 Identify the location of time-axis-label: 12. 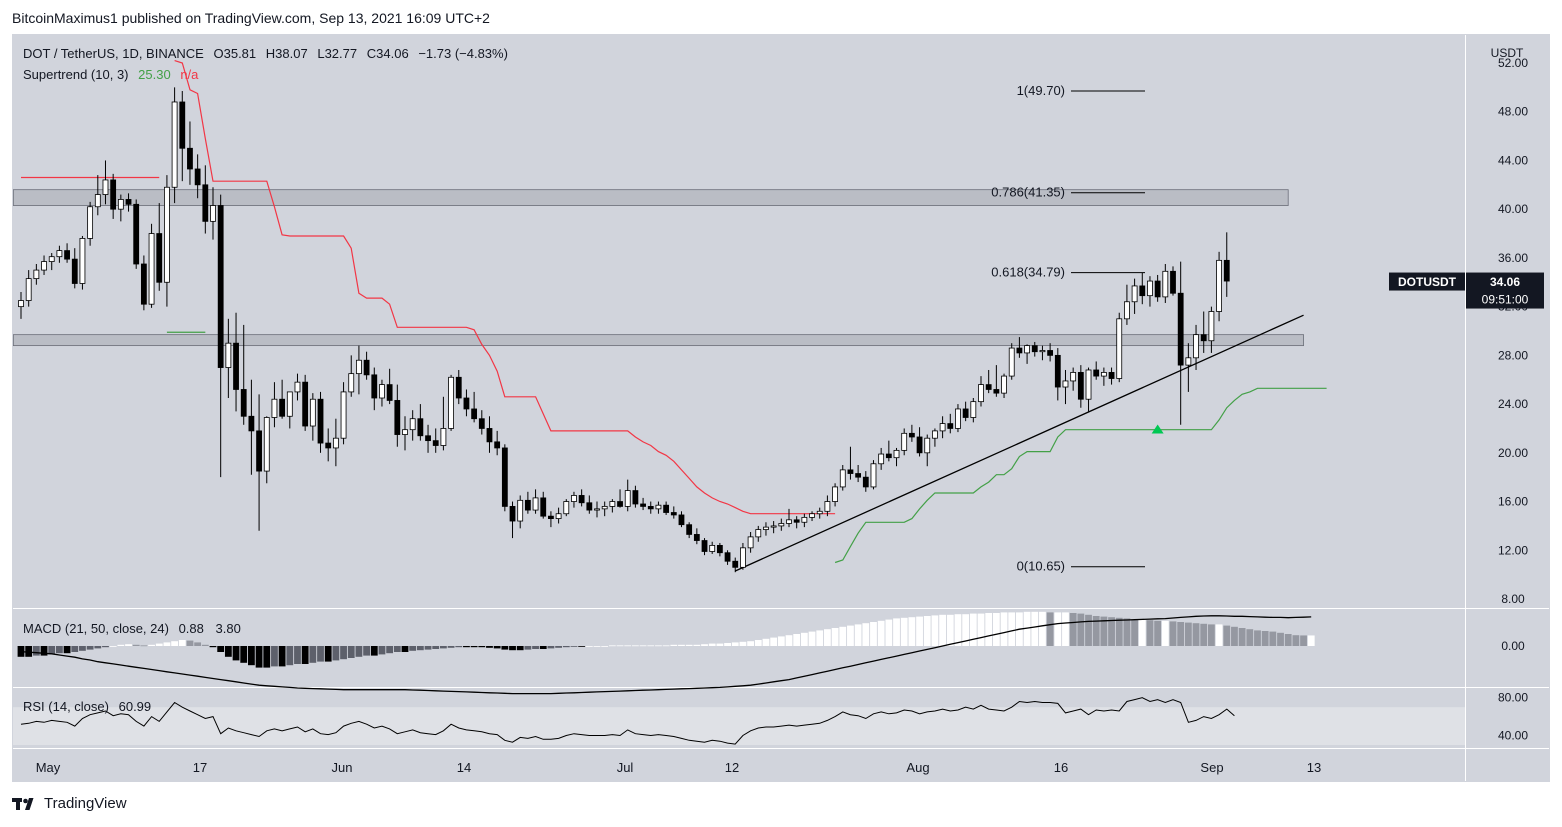
(732, 767).